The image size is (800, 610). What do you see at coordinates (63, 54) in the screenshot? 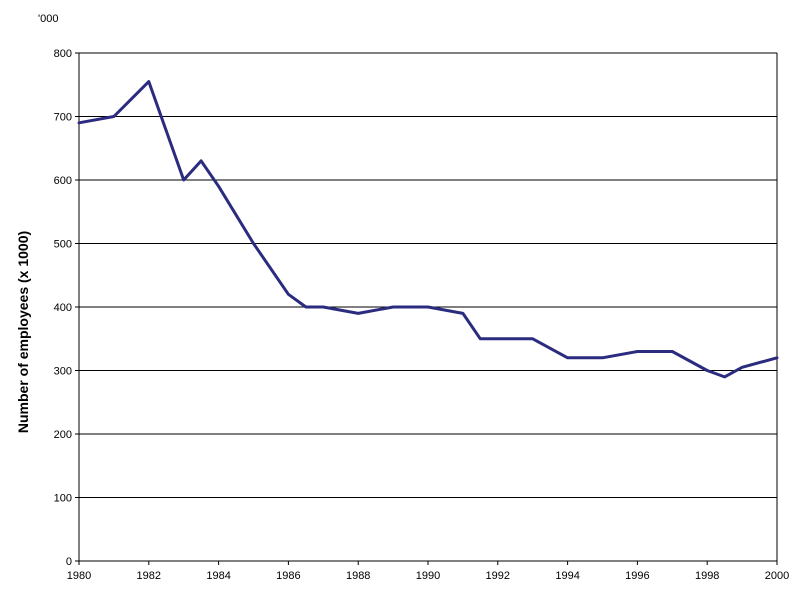
I see `y-tick-label: 800` at bounding box center [63, 54].